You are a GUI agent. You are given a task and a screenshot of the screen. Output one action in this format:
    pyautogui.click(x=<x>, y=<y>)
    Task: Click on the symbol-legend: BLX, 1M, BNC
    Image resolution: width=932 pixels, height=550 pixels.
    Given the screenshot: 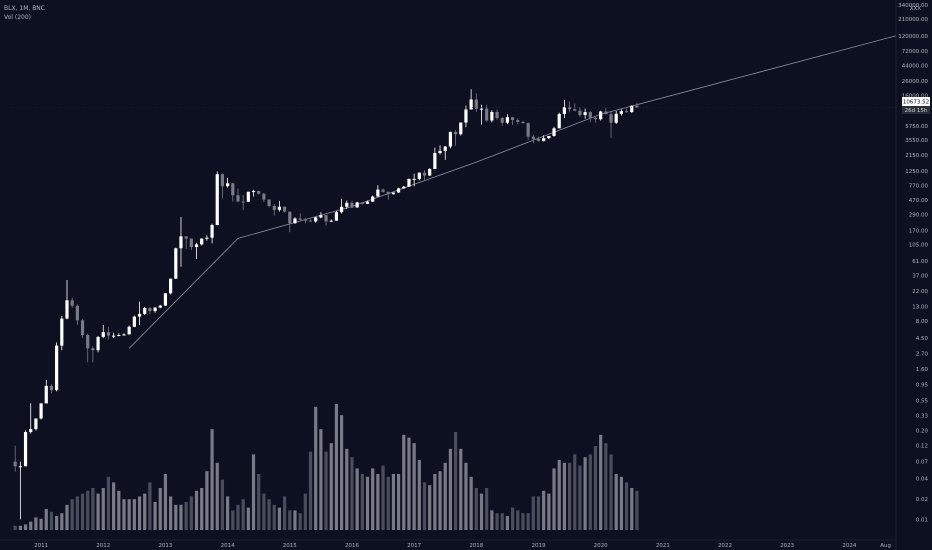 What is the action you would take?
    pyautogui.click(x=24, y=8)
    